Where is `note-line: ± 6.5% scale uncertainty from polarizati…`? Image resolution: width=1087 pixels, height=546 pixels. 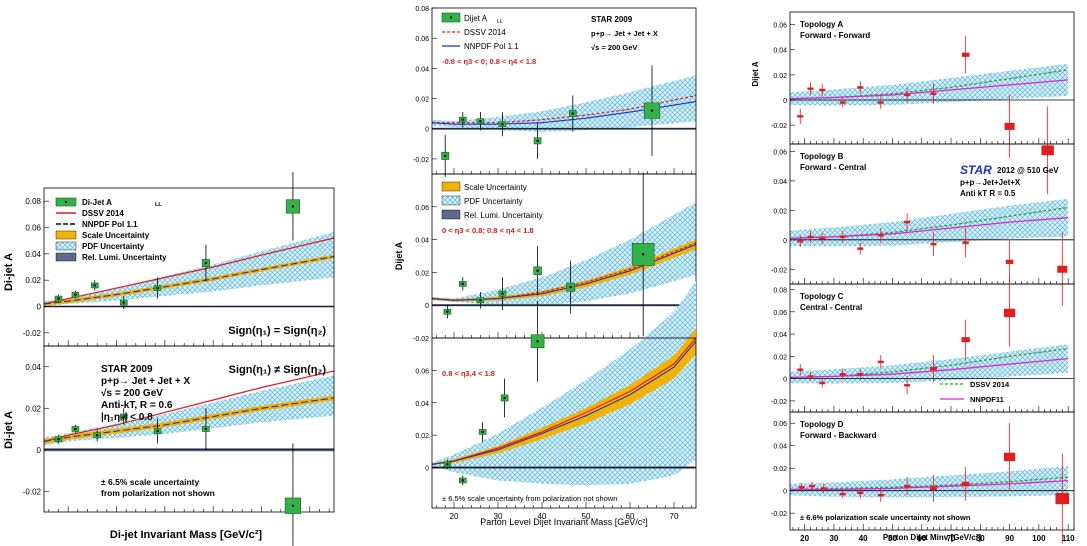
note-line: ± 6.5% scale uncertainty from polarizati… is located at coordinates (529, 498).